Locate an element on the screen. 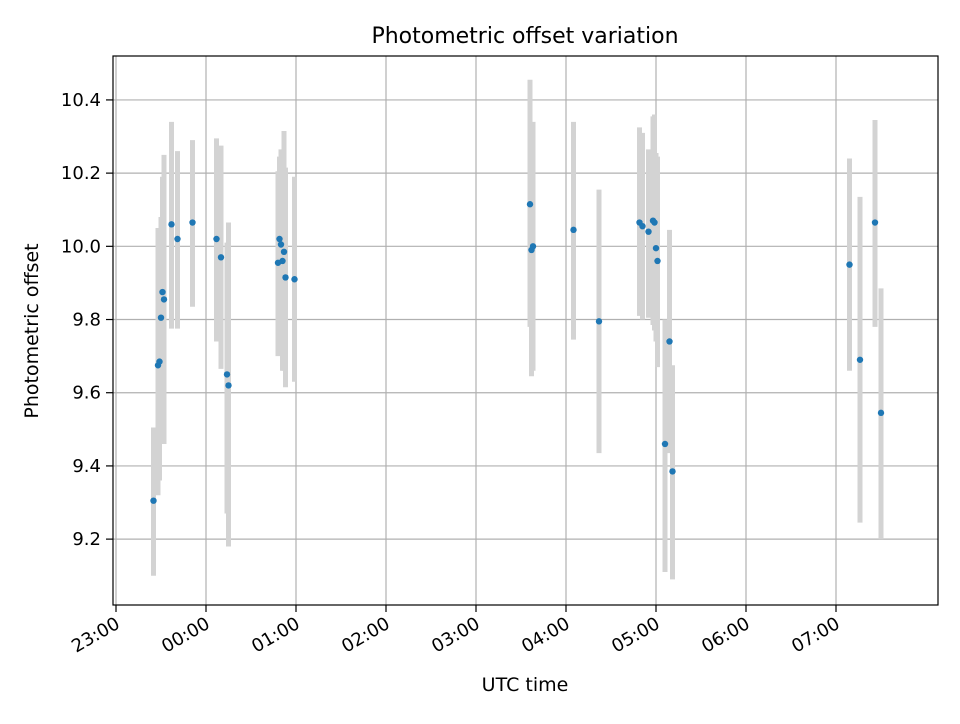  y-tick-label: 9.2 is located at coordinates (86, 539).